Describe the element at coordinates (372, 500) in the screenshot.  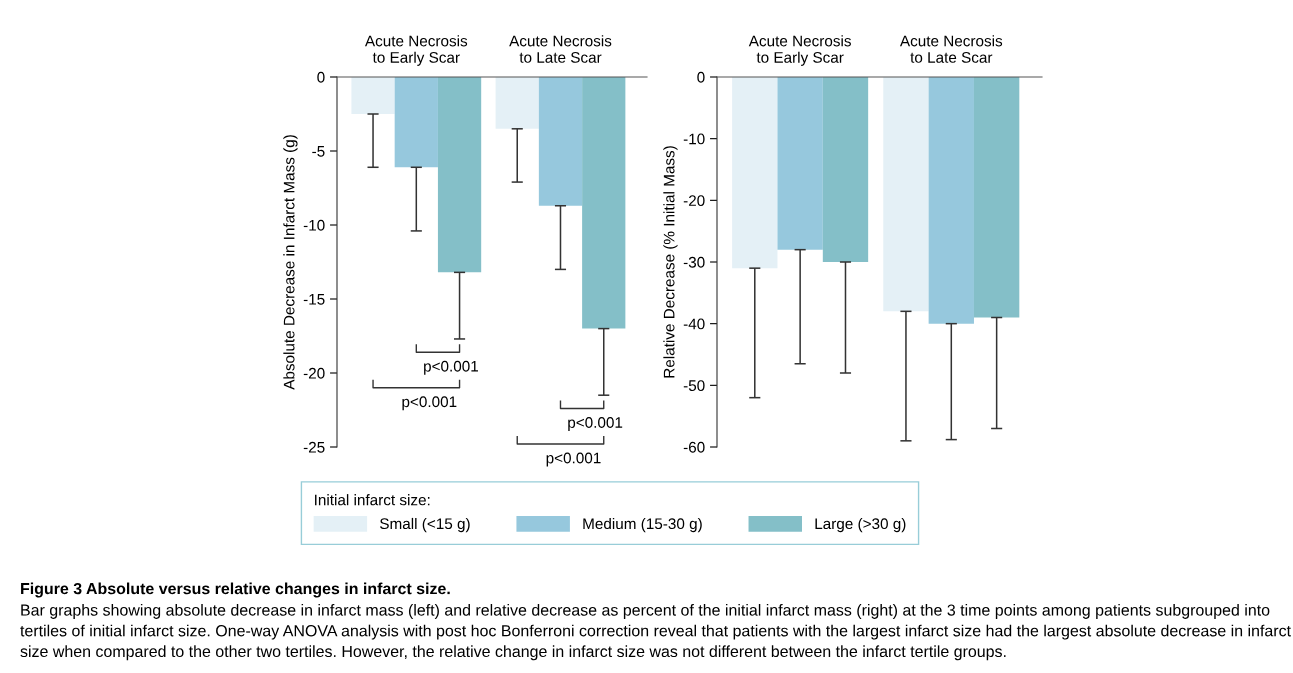
I see `legend-title: Initial infarct size:` at that location.